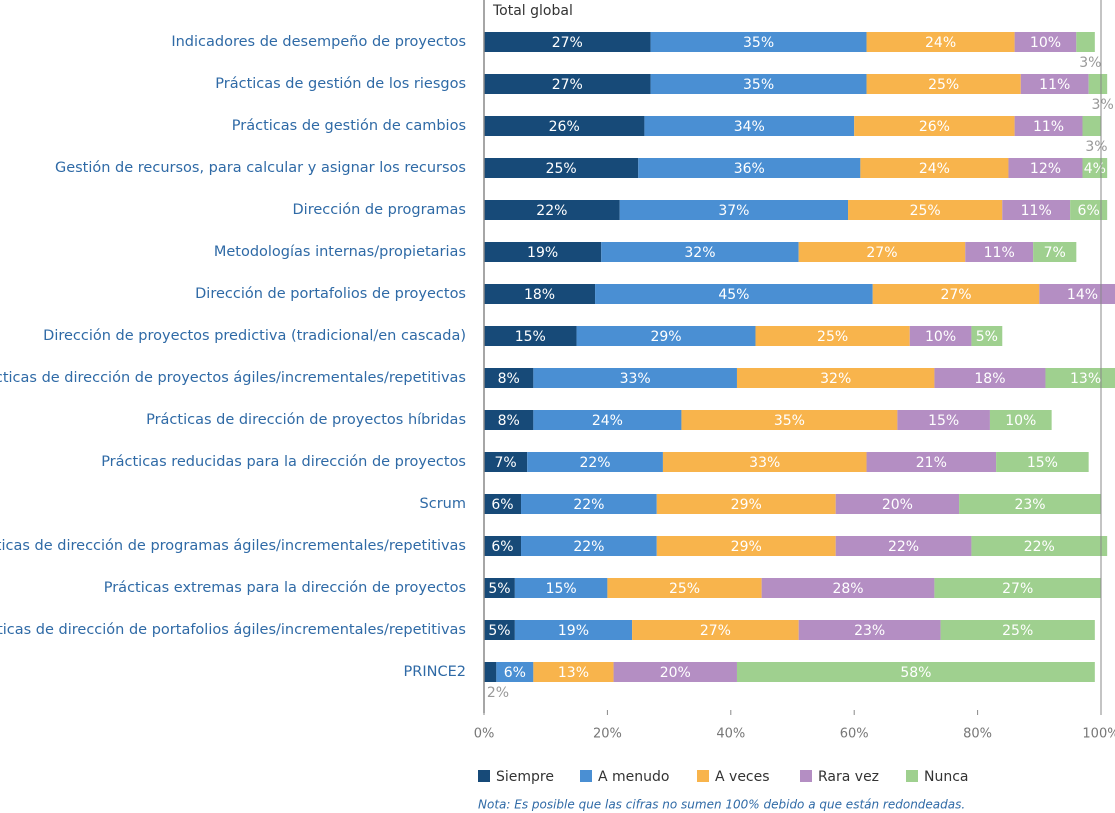 The image size is (1115, 813). I want to click on data-label: 18%, so click(989, 379).